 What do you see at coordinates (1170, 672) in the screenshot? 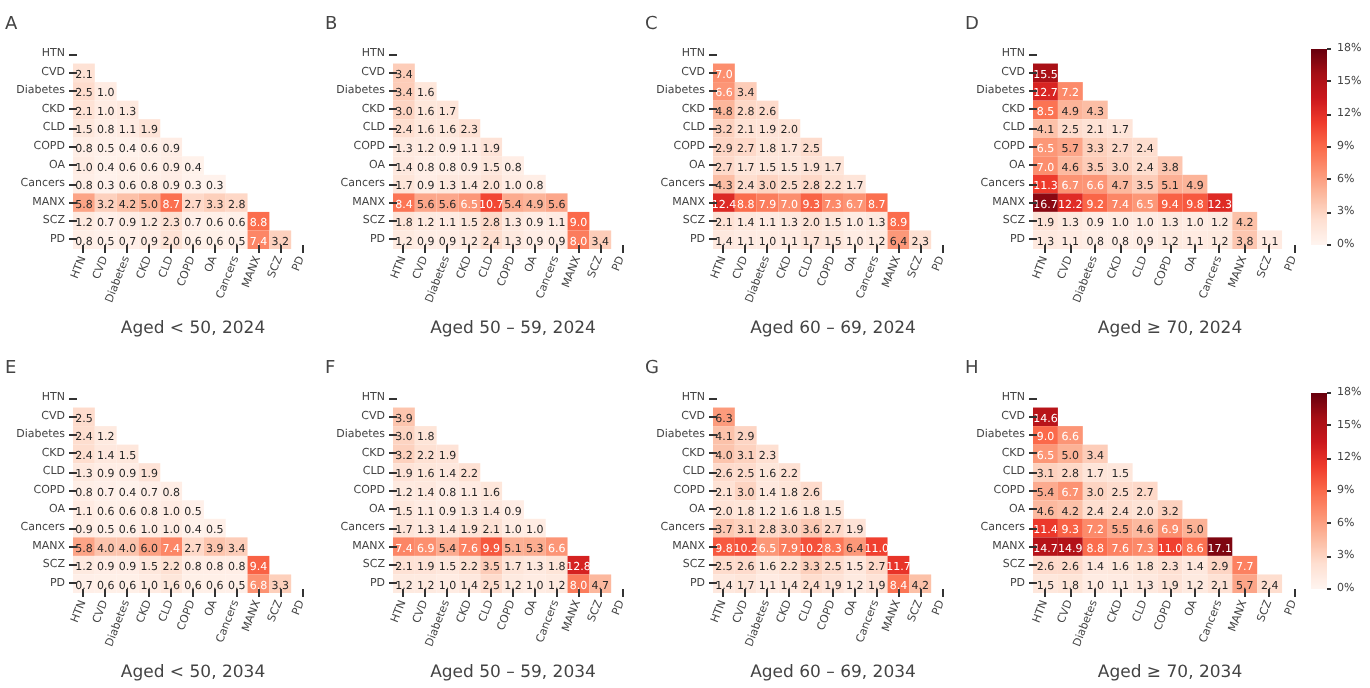
I see `x-axis-title: Aged ≥ 70, 2034` at bounding box center [1170, 672].